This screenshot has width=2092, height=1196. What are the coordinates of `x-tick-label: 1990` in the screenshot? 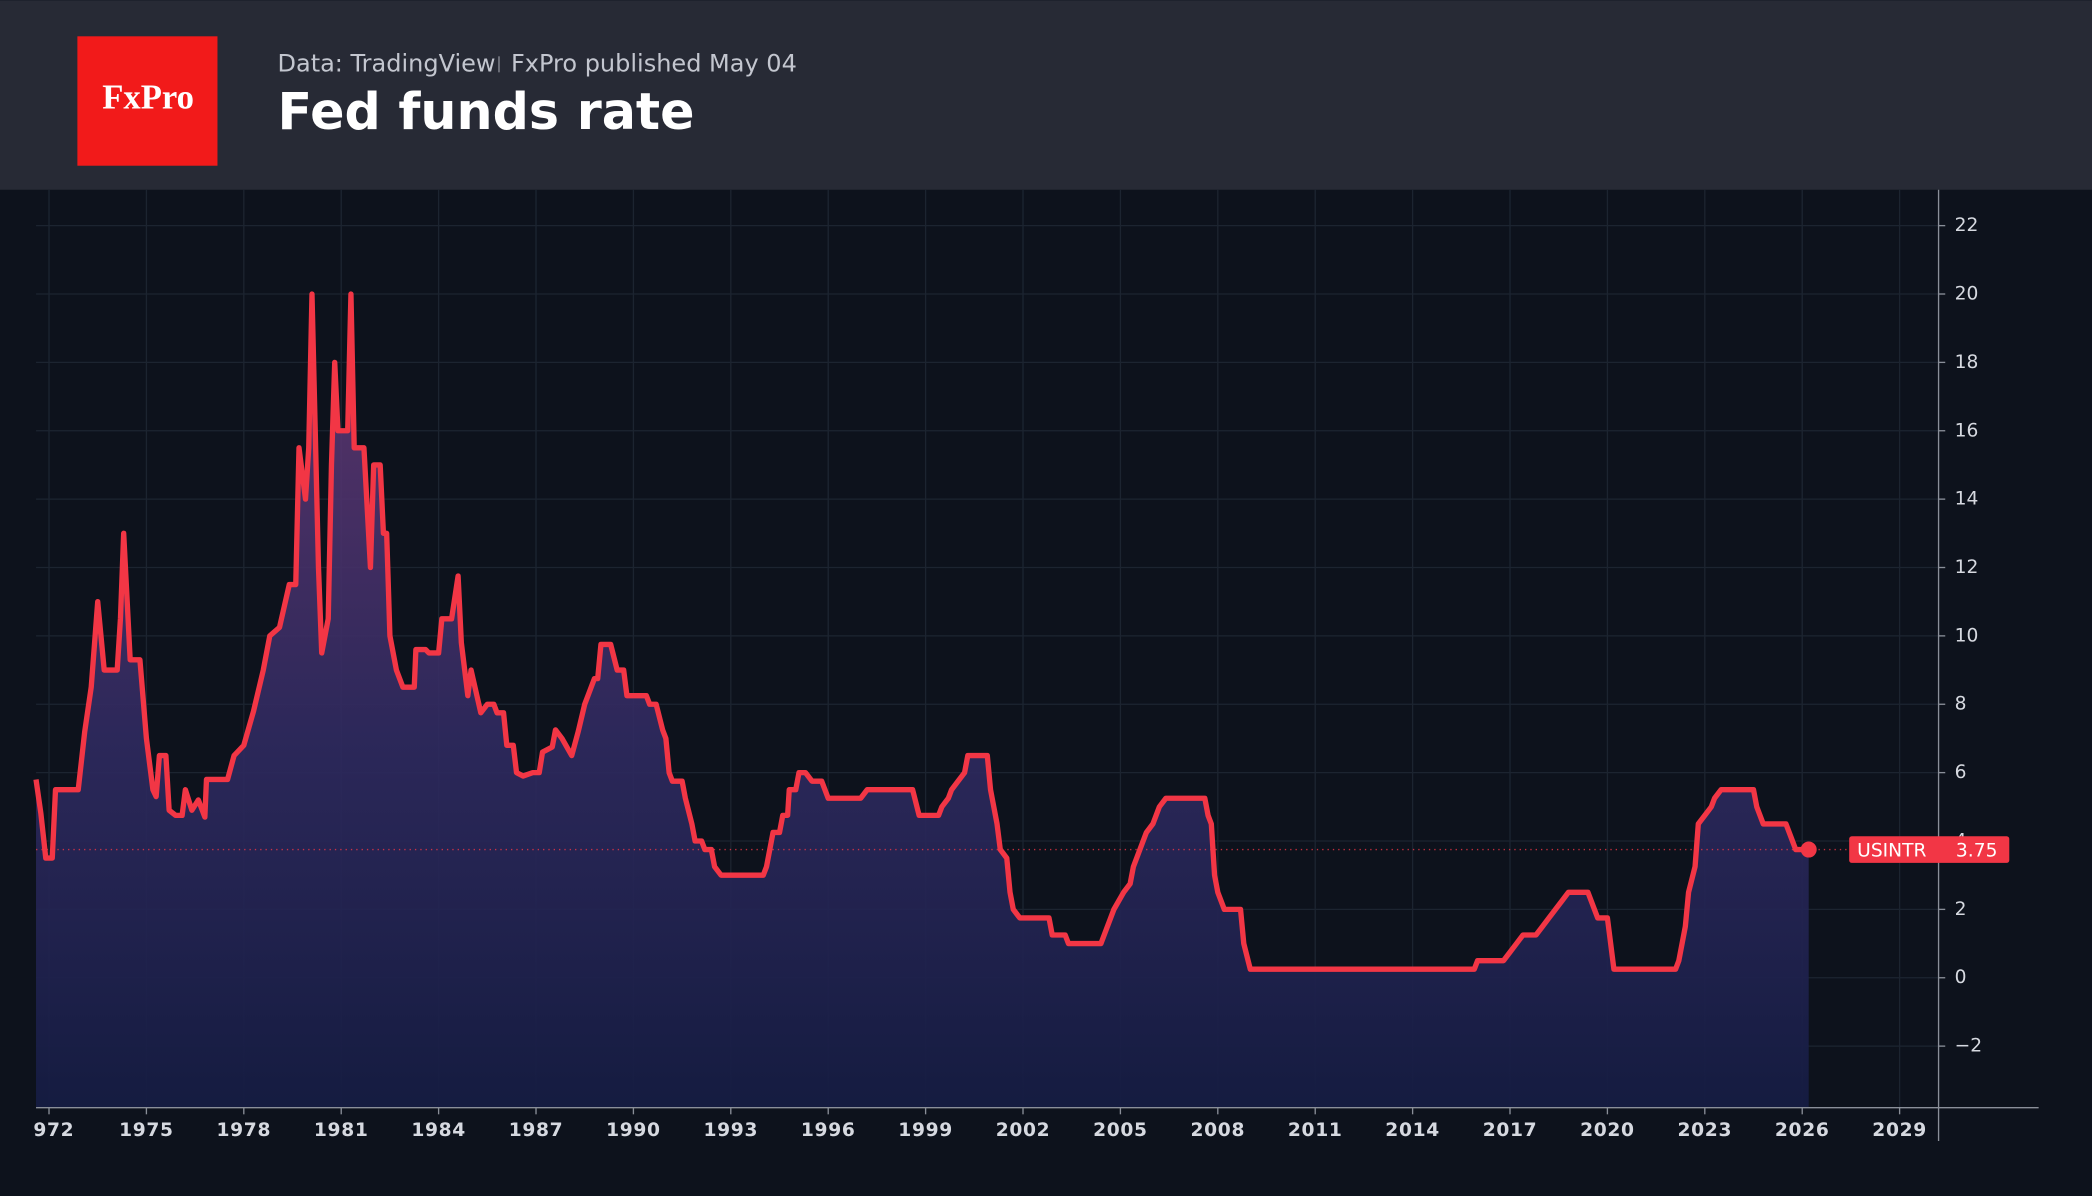 It's located at (633, 1130).